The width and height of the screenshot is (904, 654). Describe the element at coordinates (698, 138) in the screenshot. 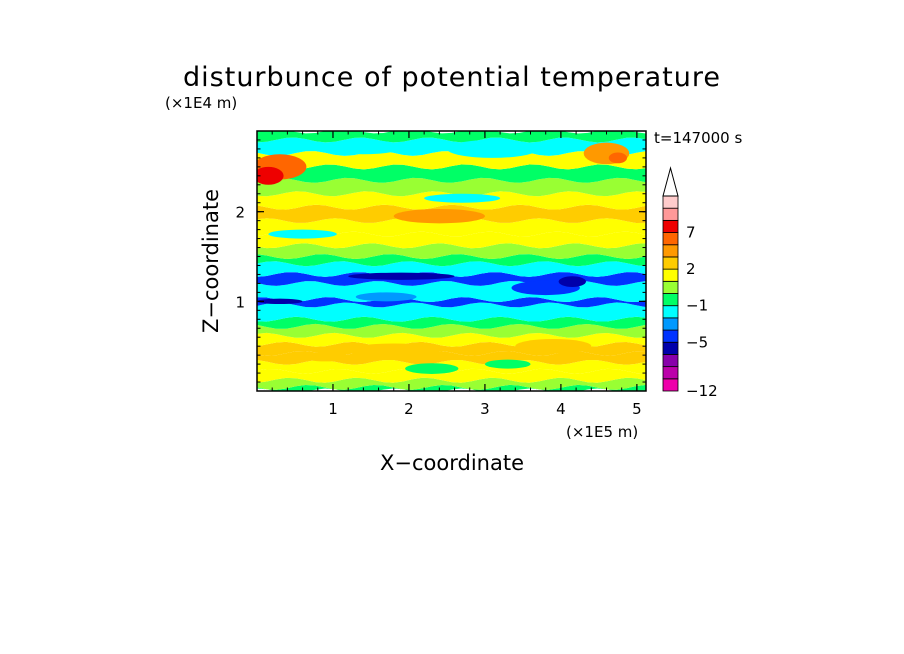

I see `time-label: t=147000 s` at that location.